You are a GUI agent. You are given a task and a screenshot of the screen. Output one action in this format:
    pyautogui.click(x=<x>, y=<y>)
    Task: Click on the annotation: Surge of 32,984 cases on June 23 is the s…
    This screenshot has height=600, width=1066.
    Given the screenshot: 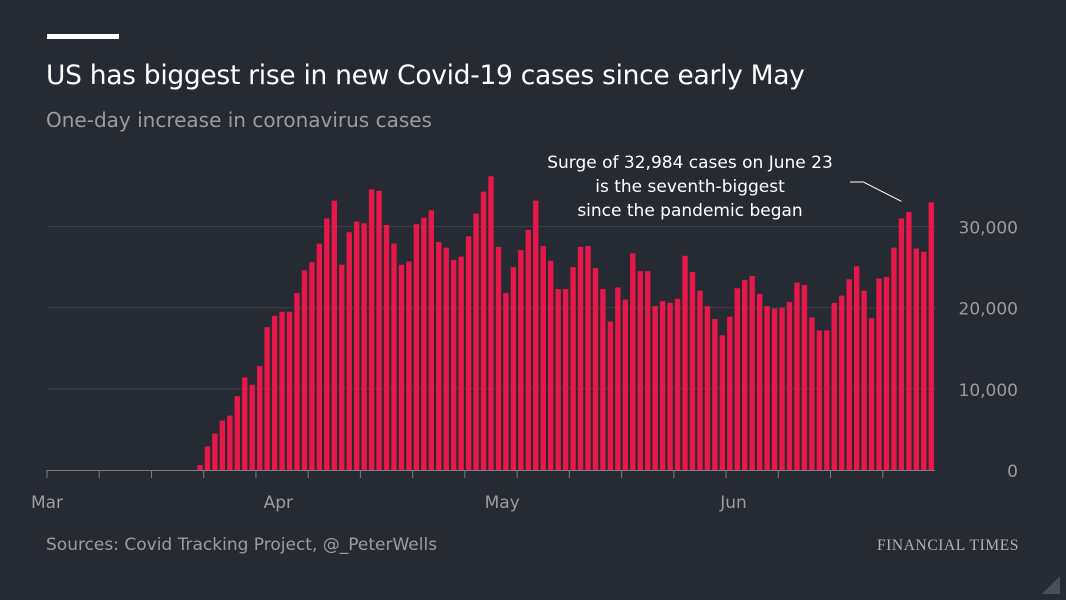 What is the action you would take?
    pyautogui.click(x=724, y=187)
    